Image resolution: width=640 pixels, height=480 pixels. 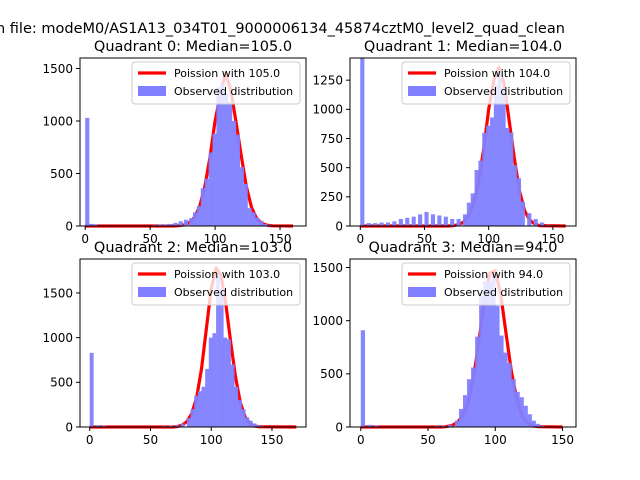 What do you see at coordinates (331, 168) in the screenshot?
I see `y-tick-label: 500` at bounding box center [331, 168].